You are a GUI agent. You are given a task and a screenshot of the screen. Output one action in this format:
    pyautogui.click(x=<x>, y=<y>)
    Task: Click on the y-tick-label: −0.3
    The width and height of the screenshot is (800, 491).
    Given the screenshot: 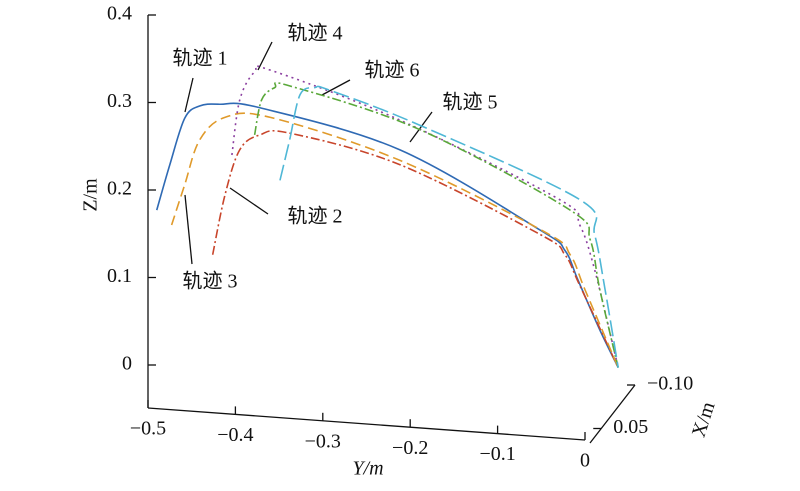 What is the action you would take?
    pyautogui.click(x=323, y=441)
    